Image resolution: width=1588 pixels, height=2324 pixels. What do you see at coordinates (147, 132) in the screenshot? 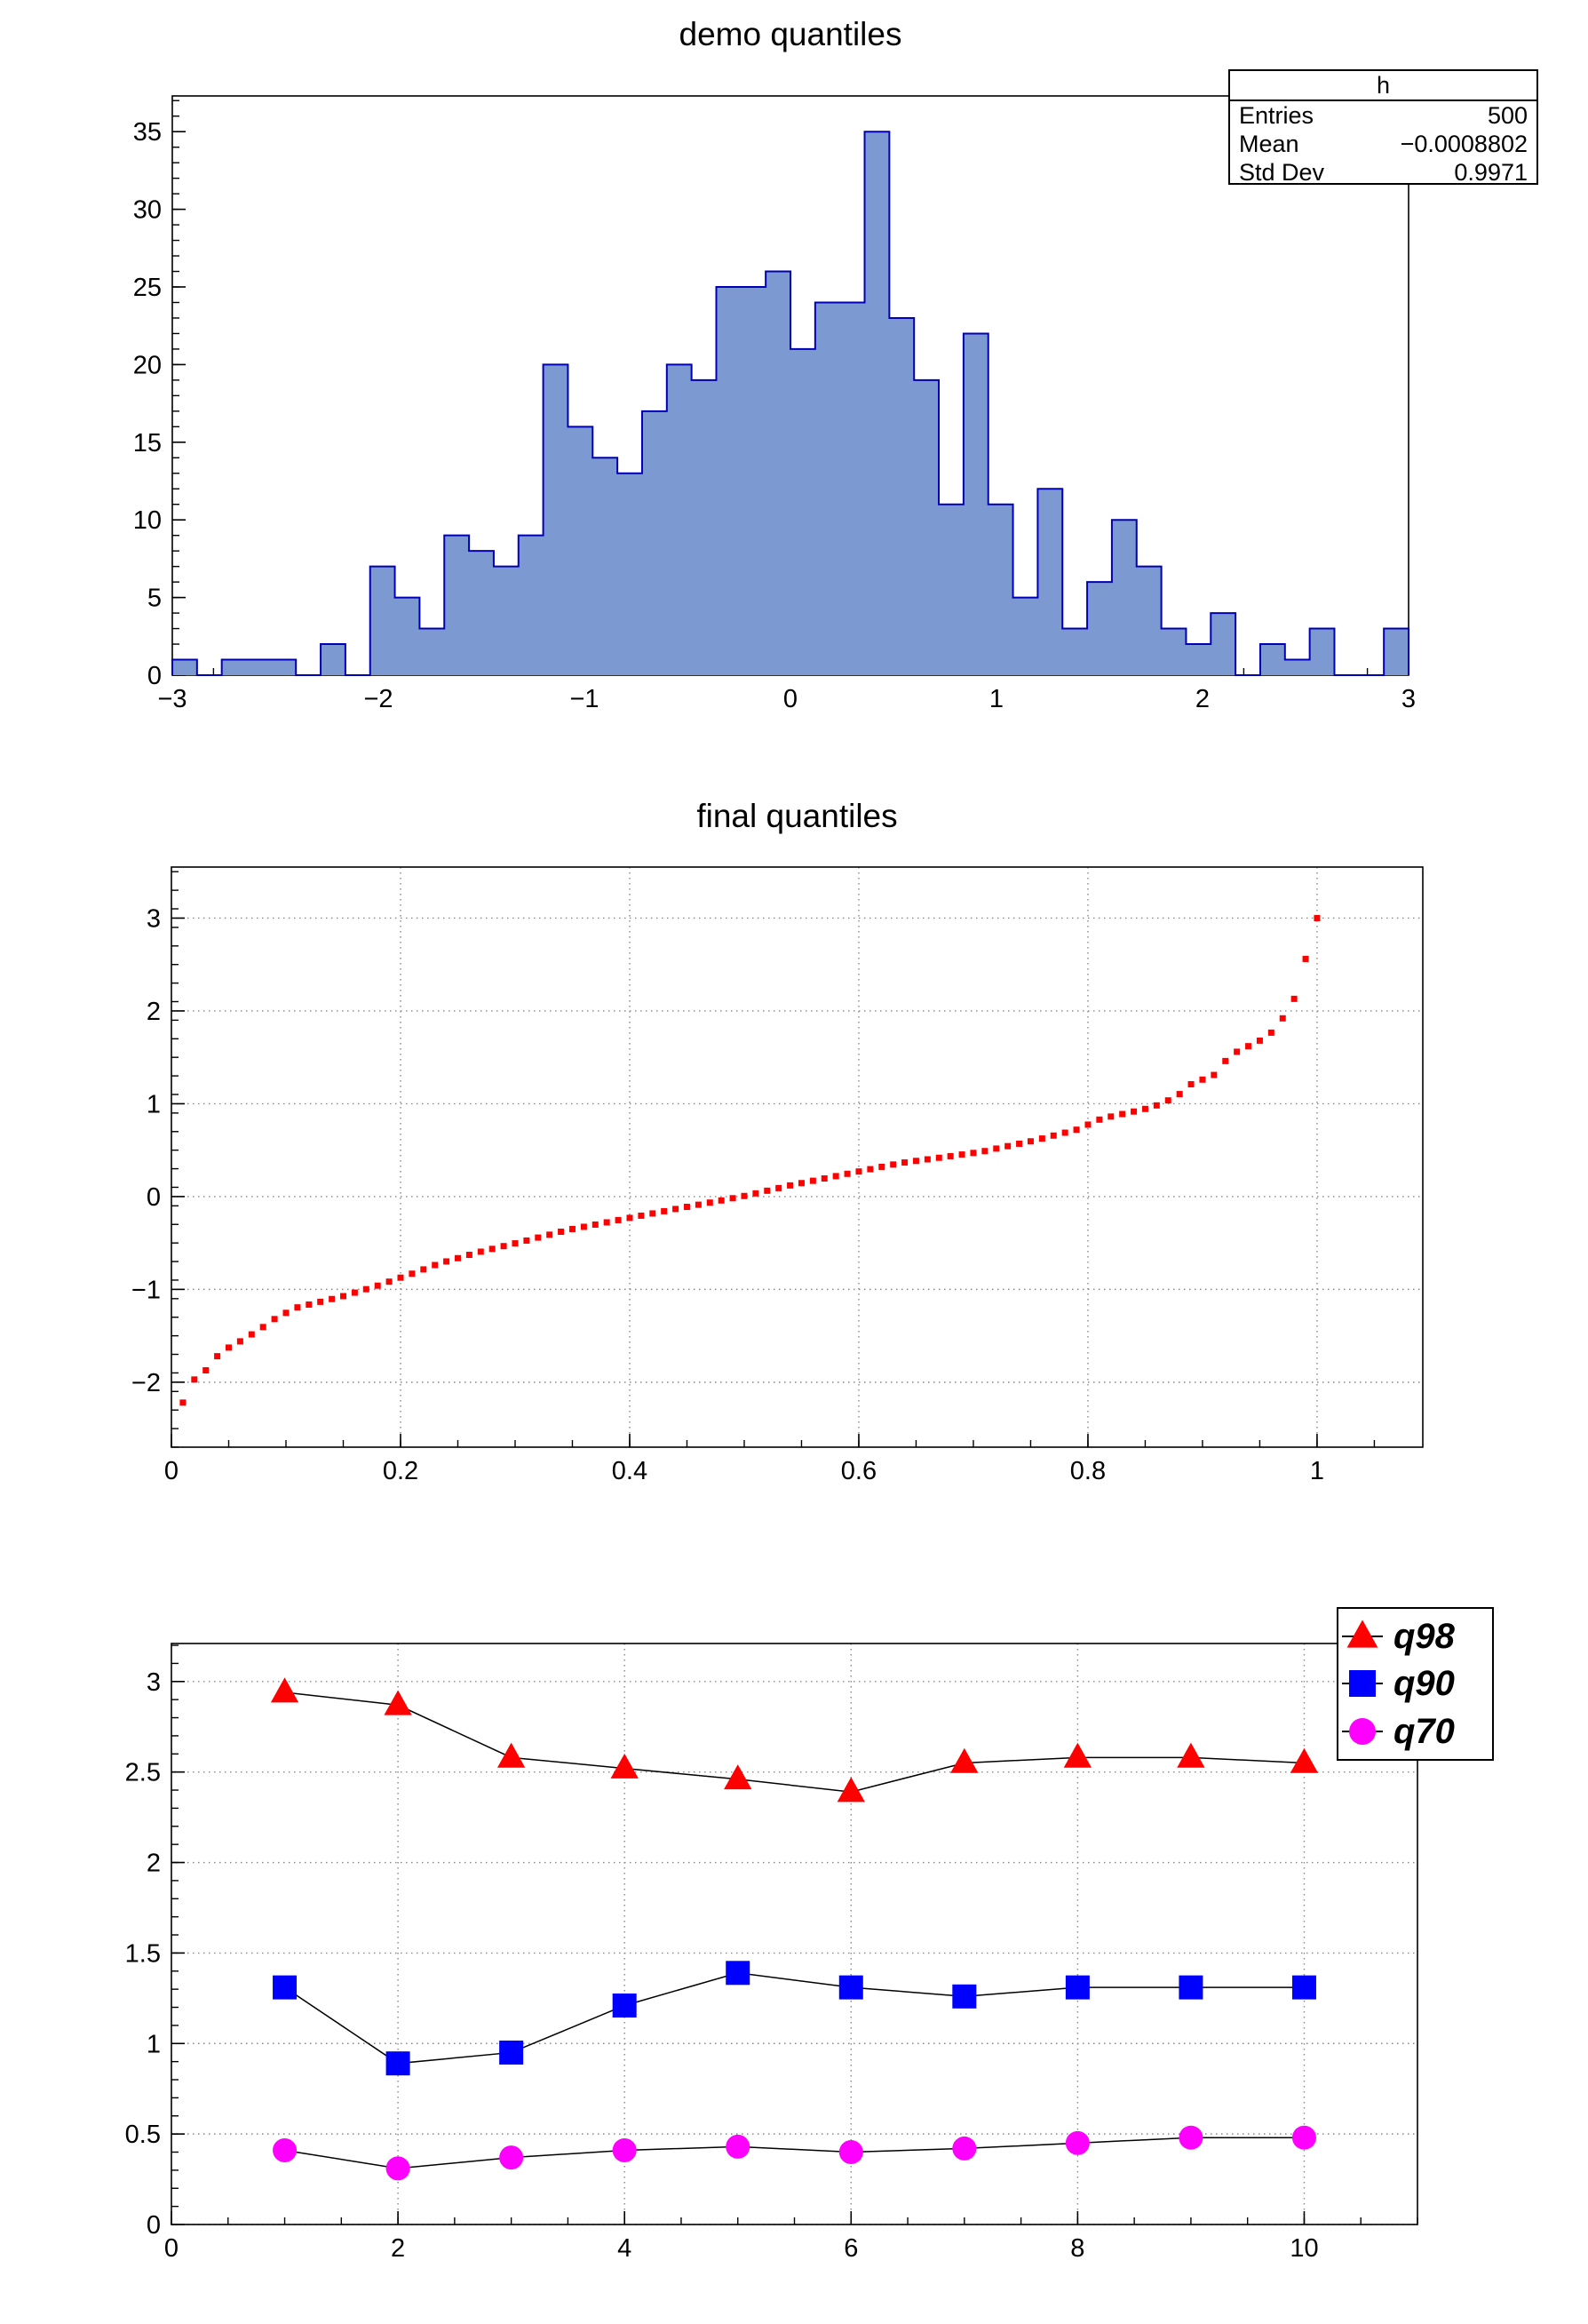
I see `svg-text: 35` at bounding box center [147, 132].